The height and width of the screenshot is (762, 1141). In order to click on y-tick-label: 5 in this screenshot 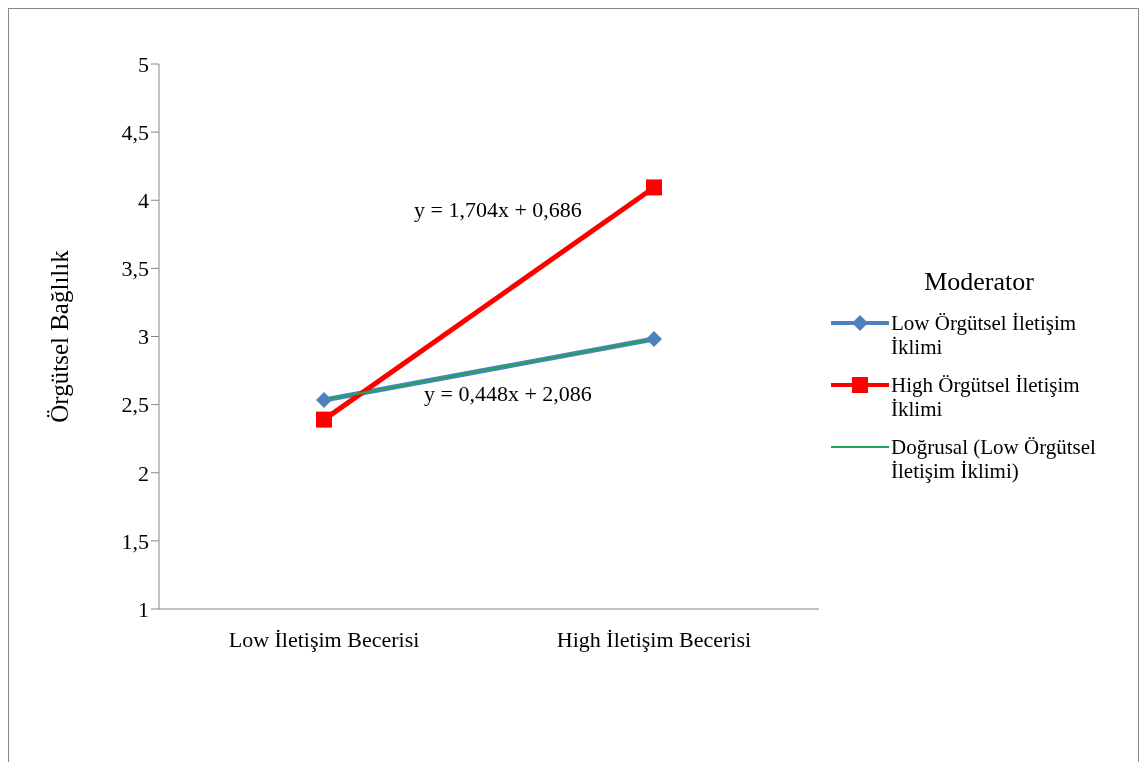, I will do `click(143, 64)`.